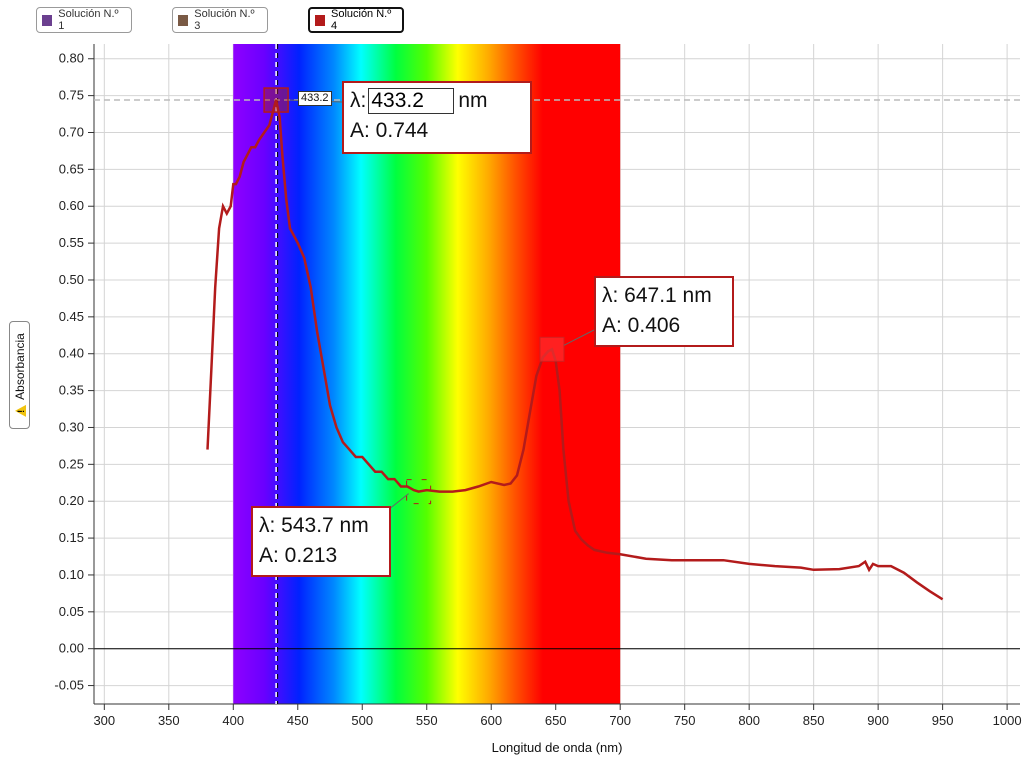  I want to click on y-tick-label: 0.30, so click(71, 426).